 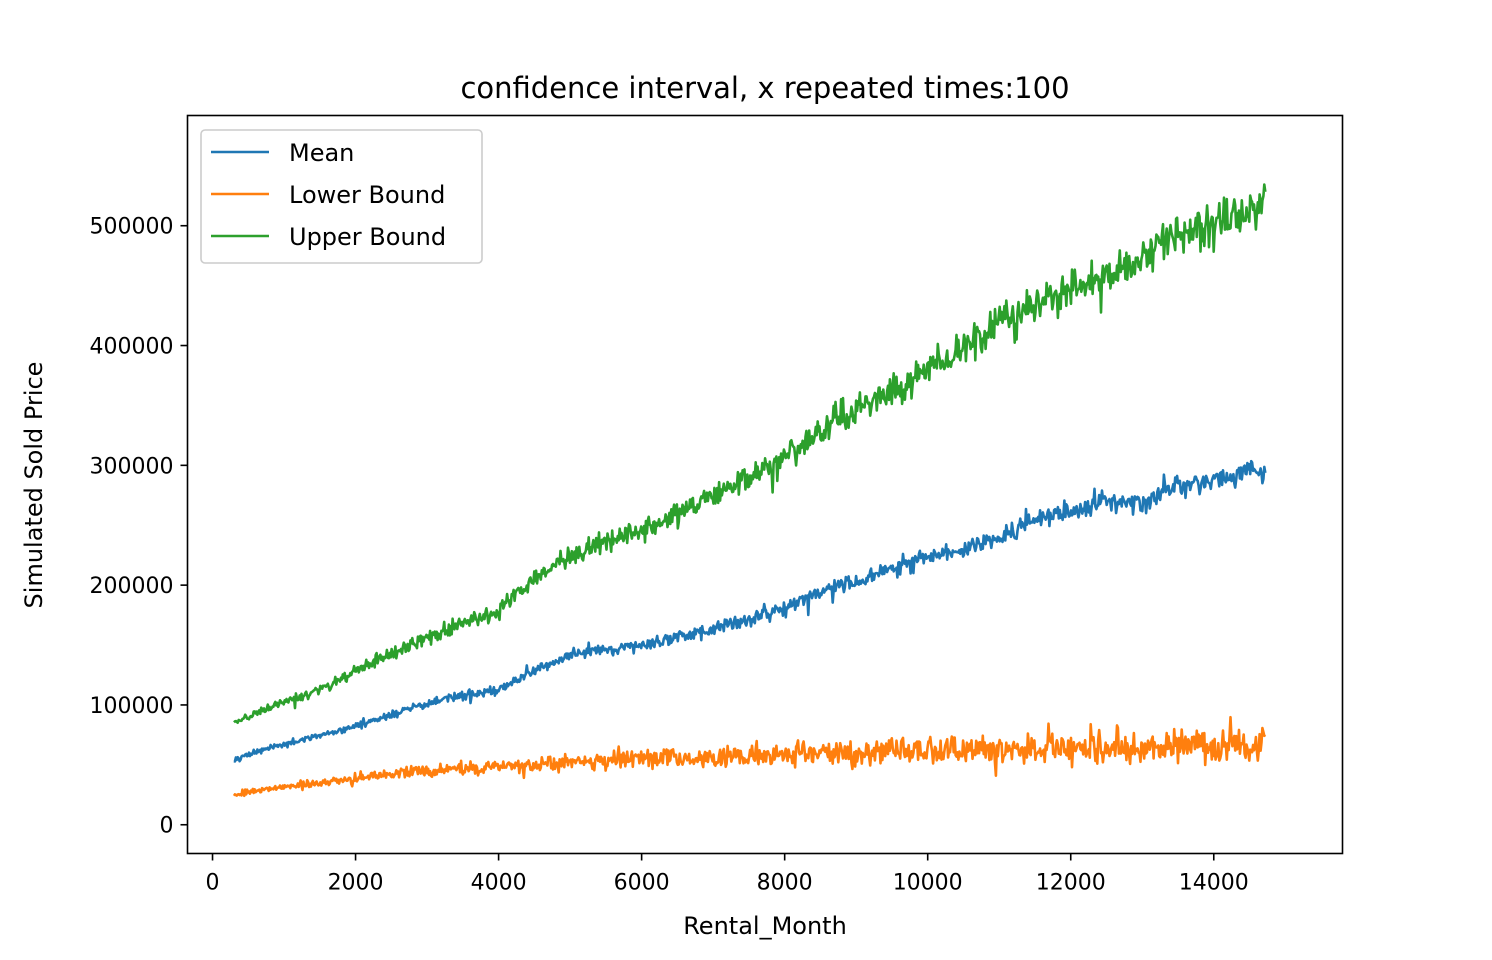 What do you see at coordinates (928, 883) in the screenshot?
I see `x-tick-label: 10000` at bounding box center [928, 883].